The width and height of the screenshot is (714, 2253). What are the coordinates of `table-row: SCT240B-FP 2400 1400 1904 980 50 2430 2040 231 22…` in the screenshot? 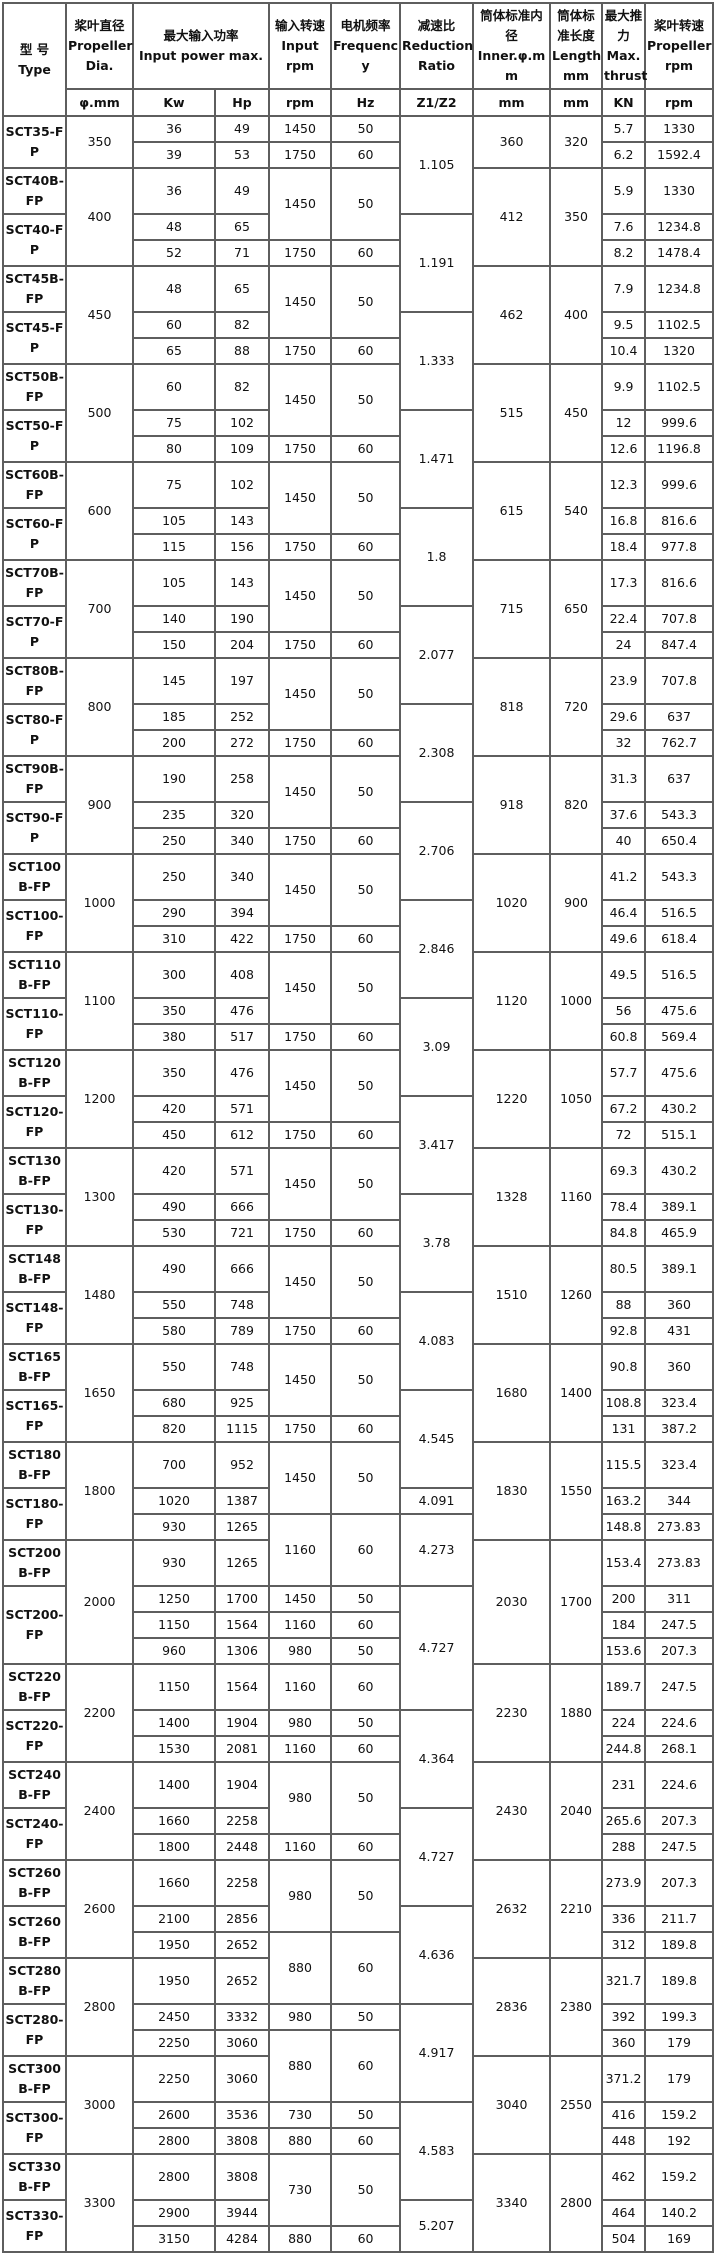 It's located at (358, 1811).